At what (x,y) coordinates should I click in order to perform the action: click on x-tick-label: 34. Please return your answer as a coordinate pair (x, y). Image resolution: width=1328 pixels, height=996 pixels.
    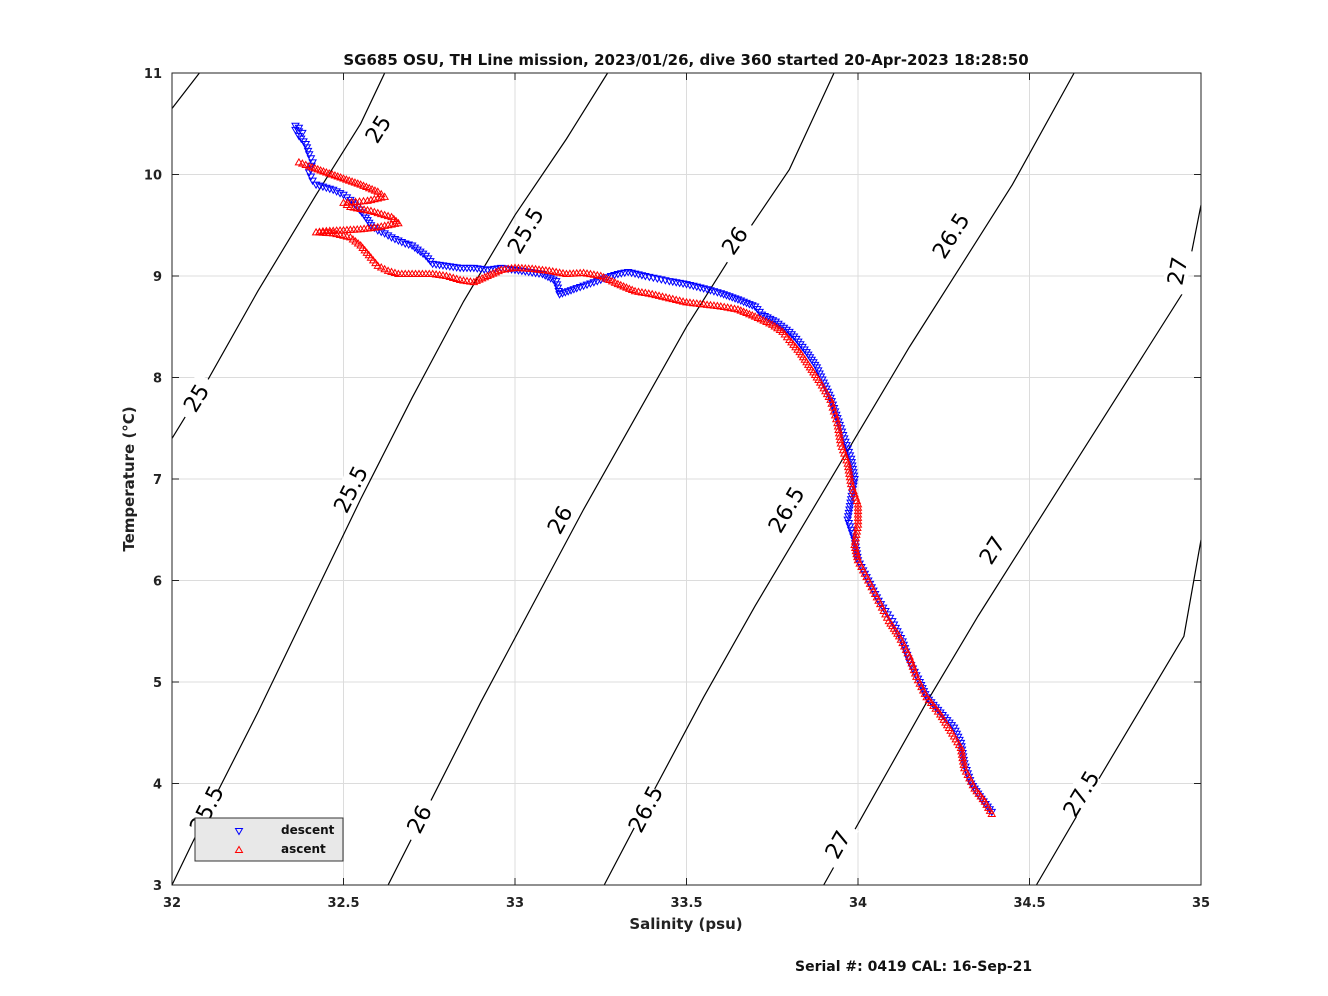
    Looking at the image, I should click on (858, 903).